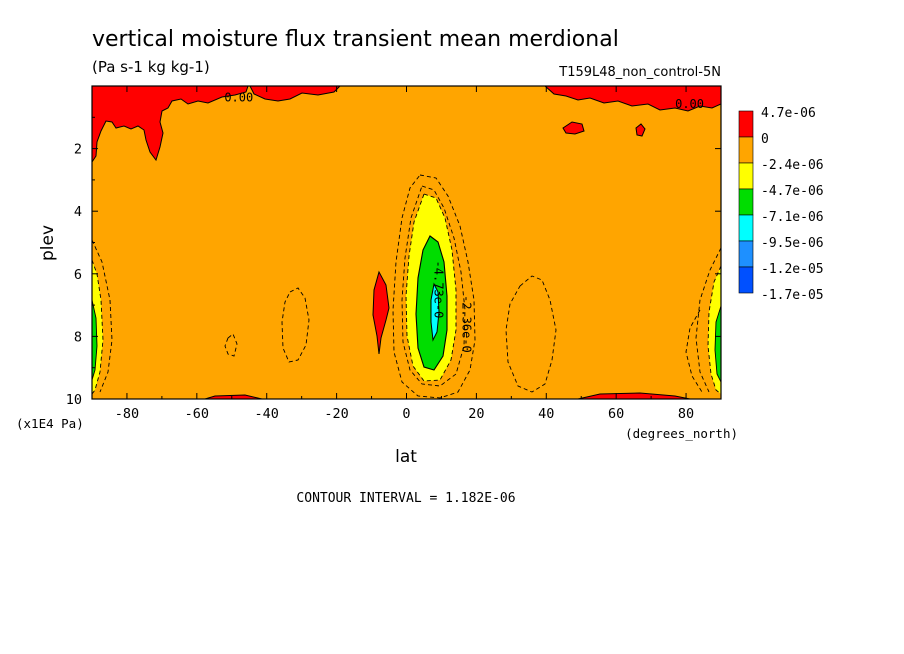 This screenshot has height=654, width=904. What do you see at coordinates (78, 150) in the screenshot?
I see `y-tick-label: 2` at bounding box center [78, 150].